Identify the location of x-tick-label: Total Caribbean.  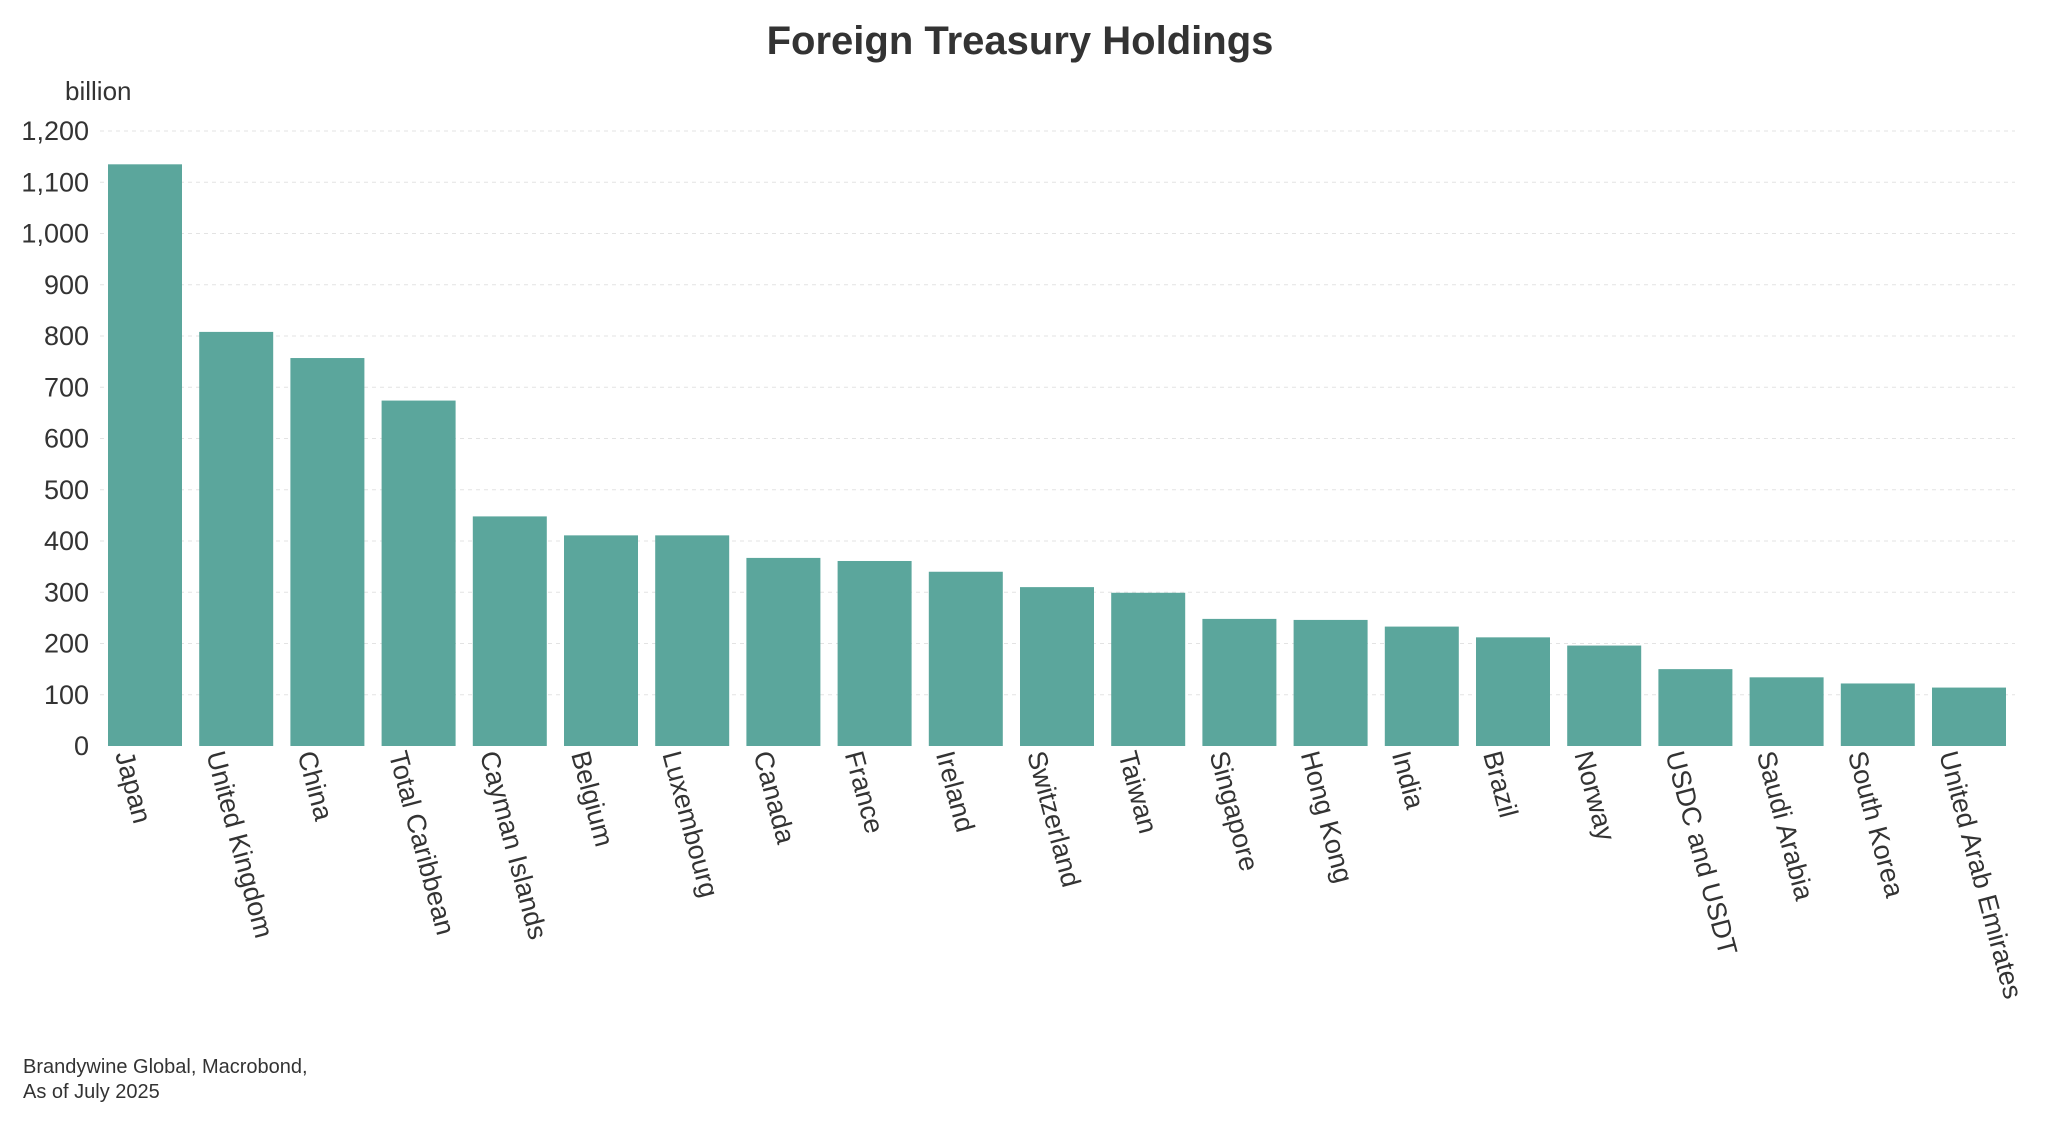
(422, 843).